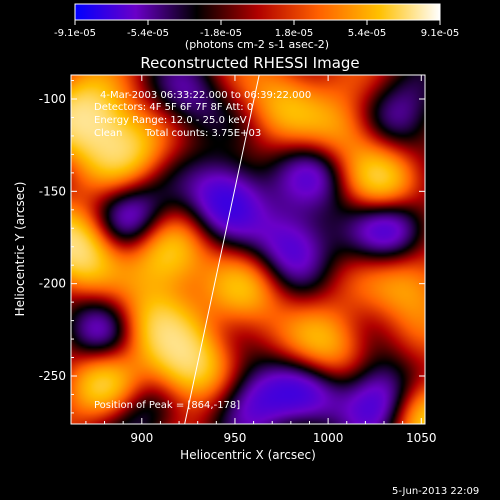 Image resolution: width=500 pixels, height=500 pixels. I want to click on date-stamp: 5-Jun-2013 22:09, so click(435, 491).